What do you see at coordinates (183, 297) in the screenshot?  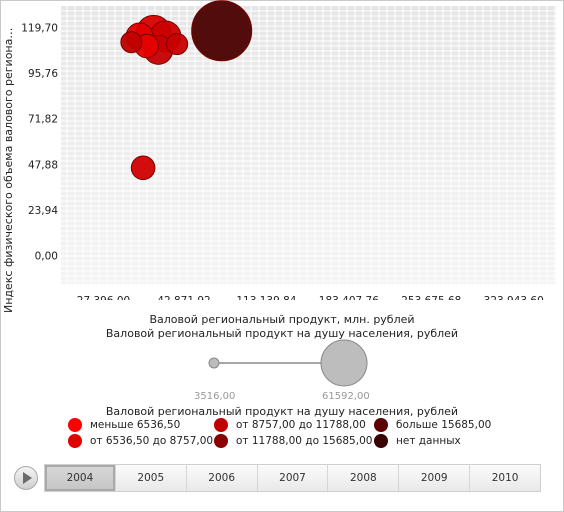 I see `x-tick-label: 42 871,92` at bounding box center [183, 297].